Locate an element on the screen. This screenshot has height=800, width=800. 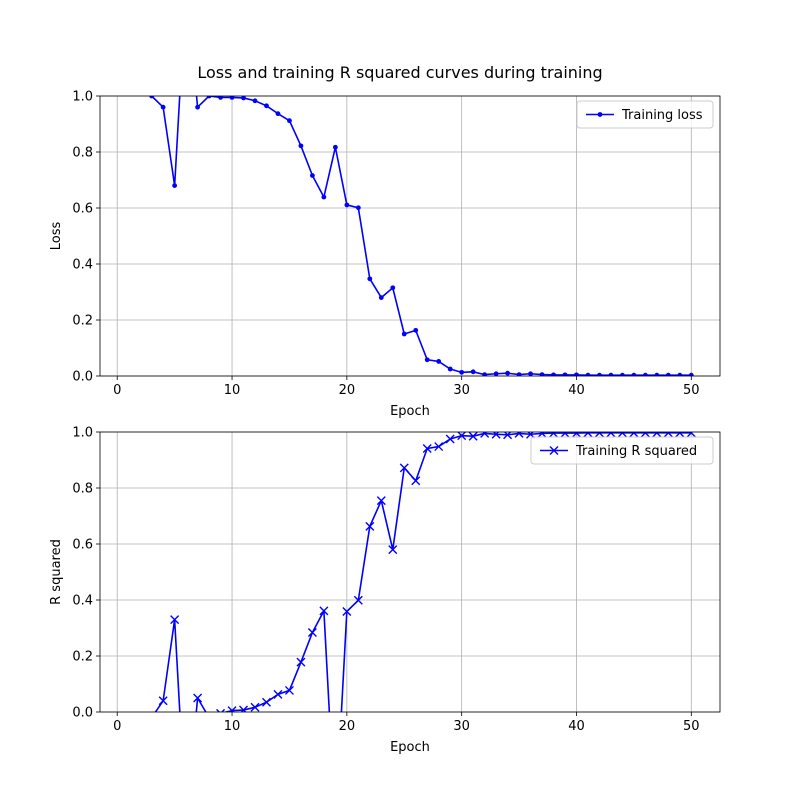
y-axis-label: R squared is located at coordinates (56, 572).